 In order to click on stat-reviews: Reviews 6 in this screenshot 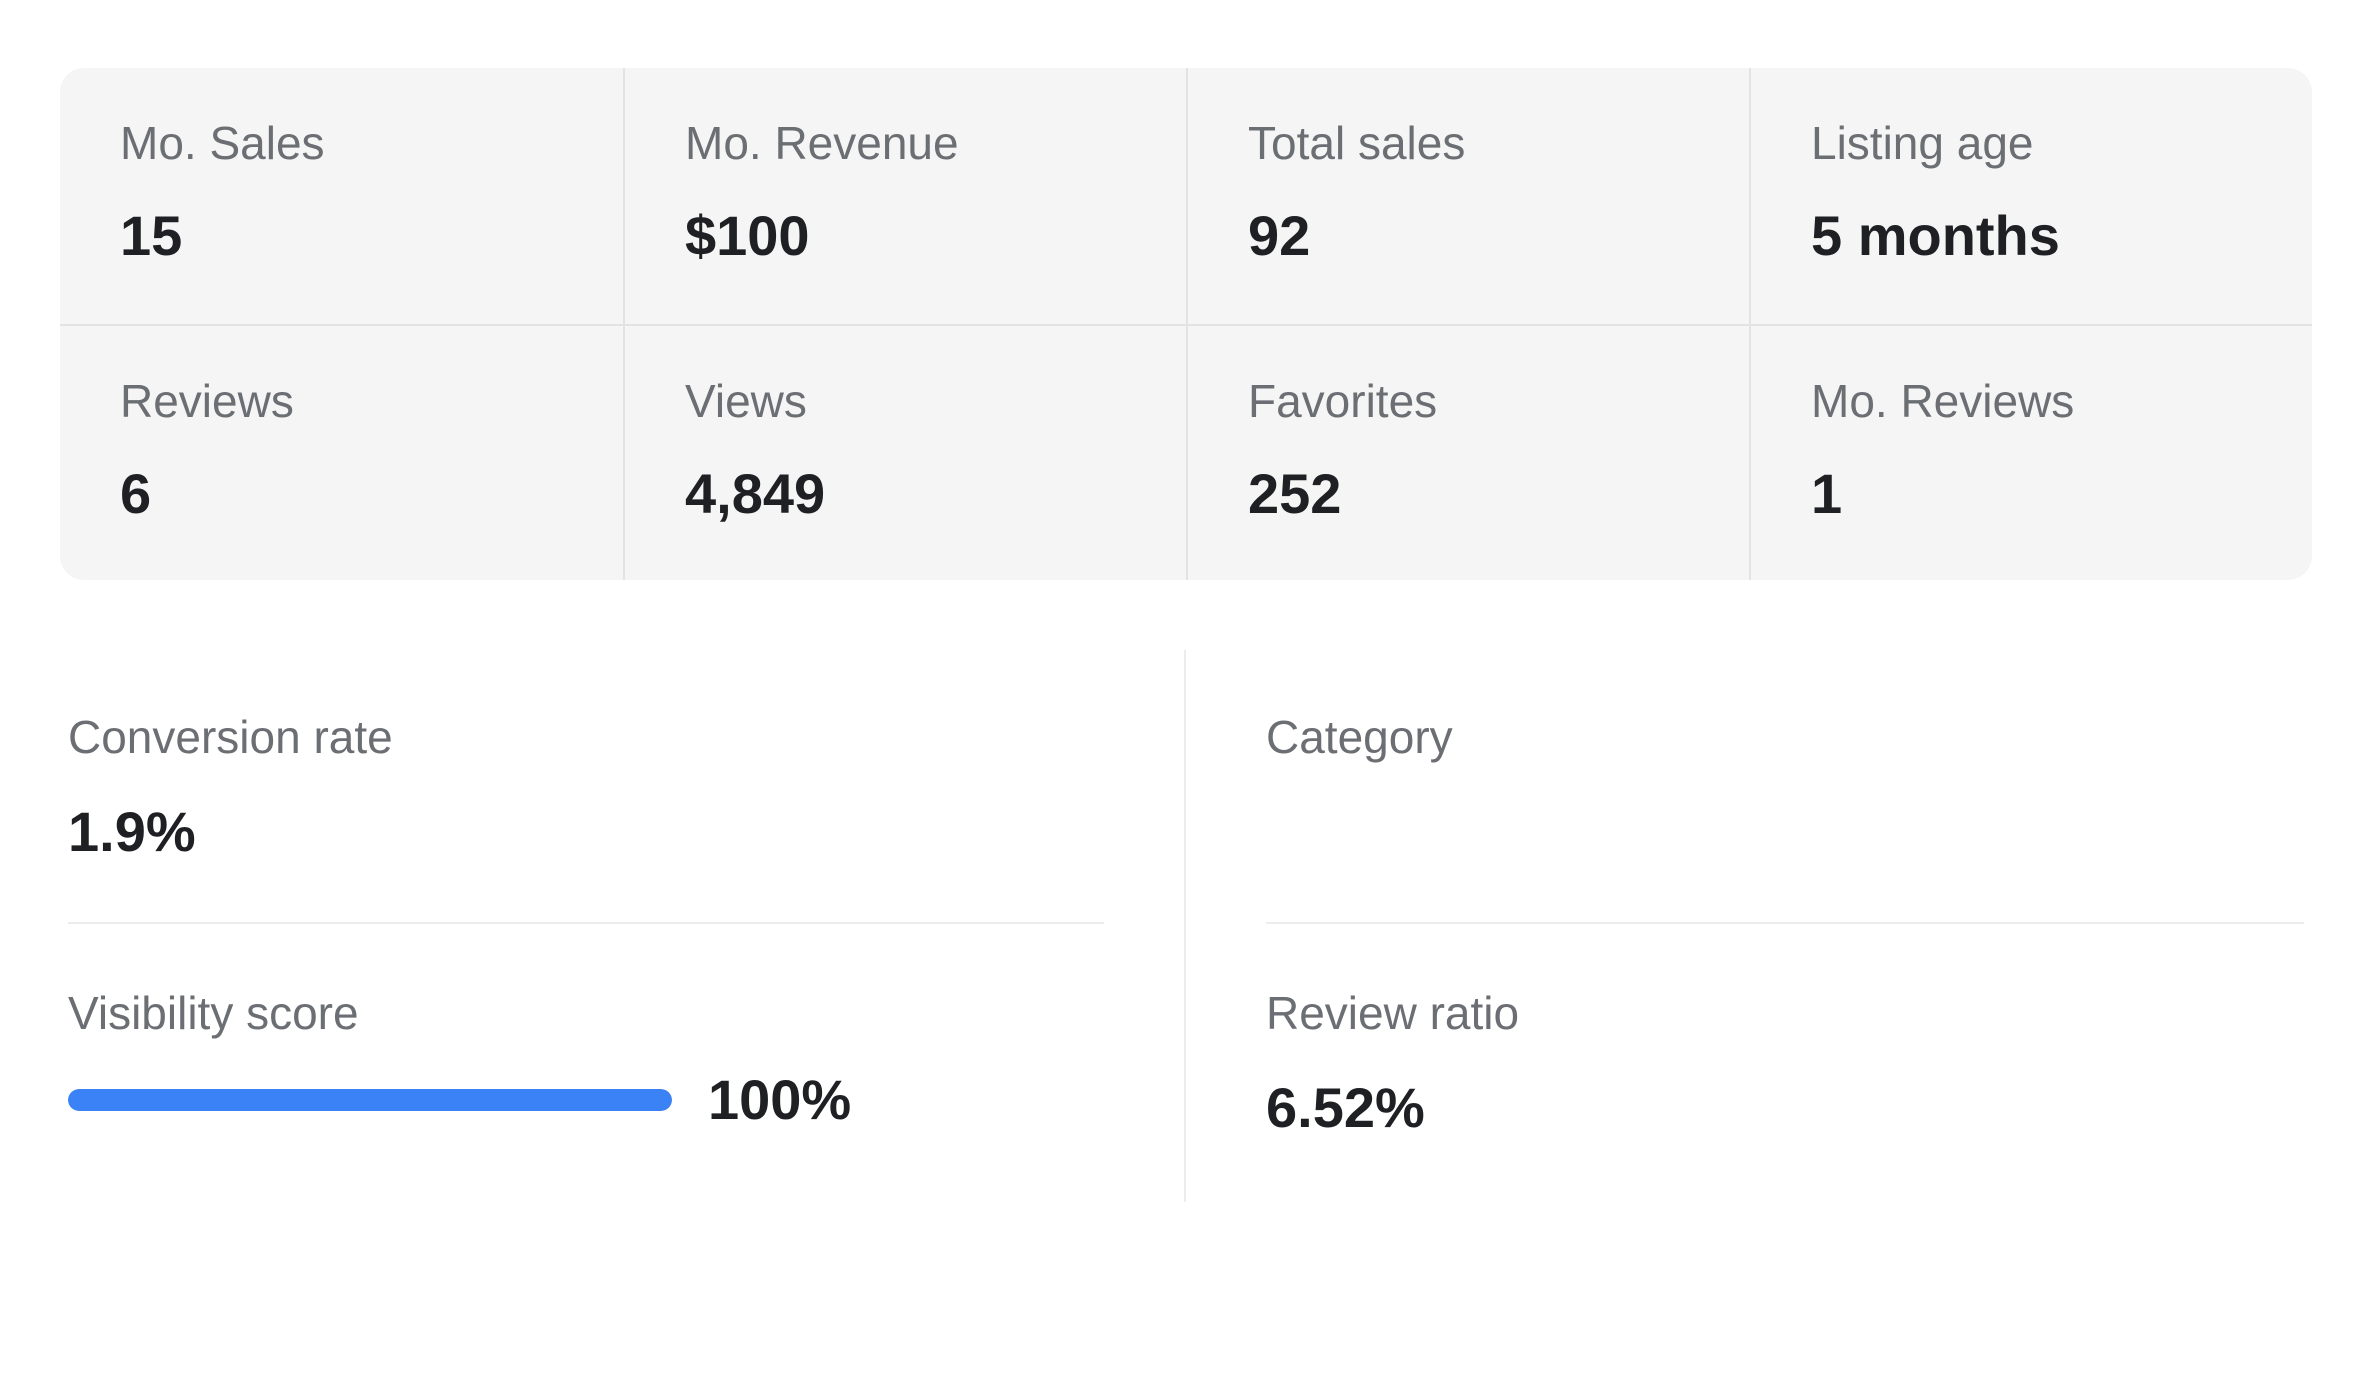, I will do `click(341, 452)`.